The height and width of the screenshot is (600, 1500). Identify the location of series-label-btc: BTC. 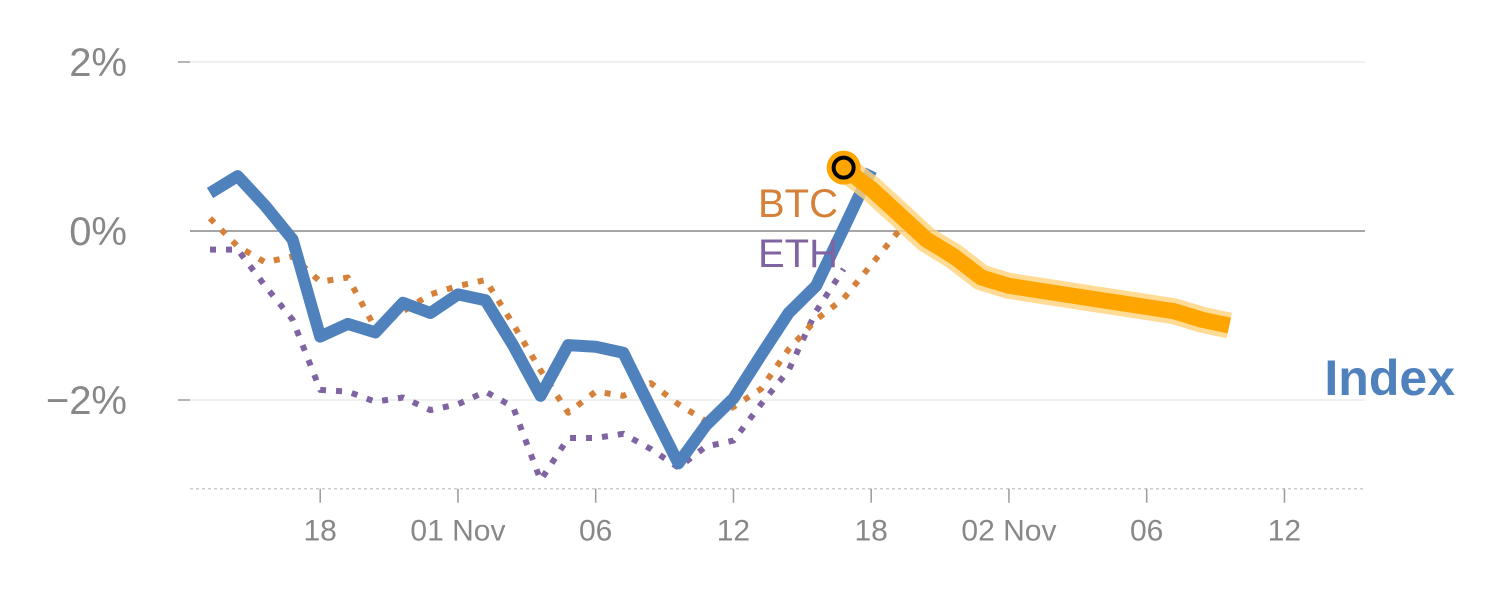
(798, 204).